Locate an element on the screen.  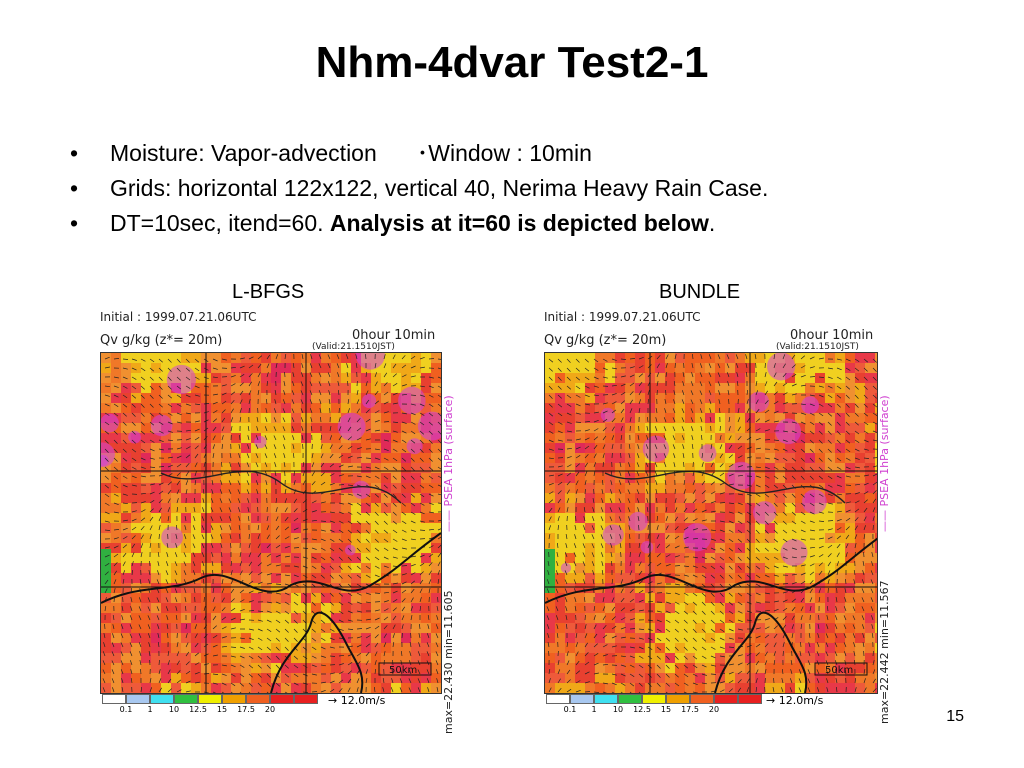
bullet-extra: ･Window : 10min is located at coordinates (504, 153).